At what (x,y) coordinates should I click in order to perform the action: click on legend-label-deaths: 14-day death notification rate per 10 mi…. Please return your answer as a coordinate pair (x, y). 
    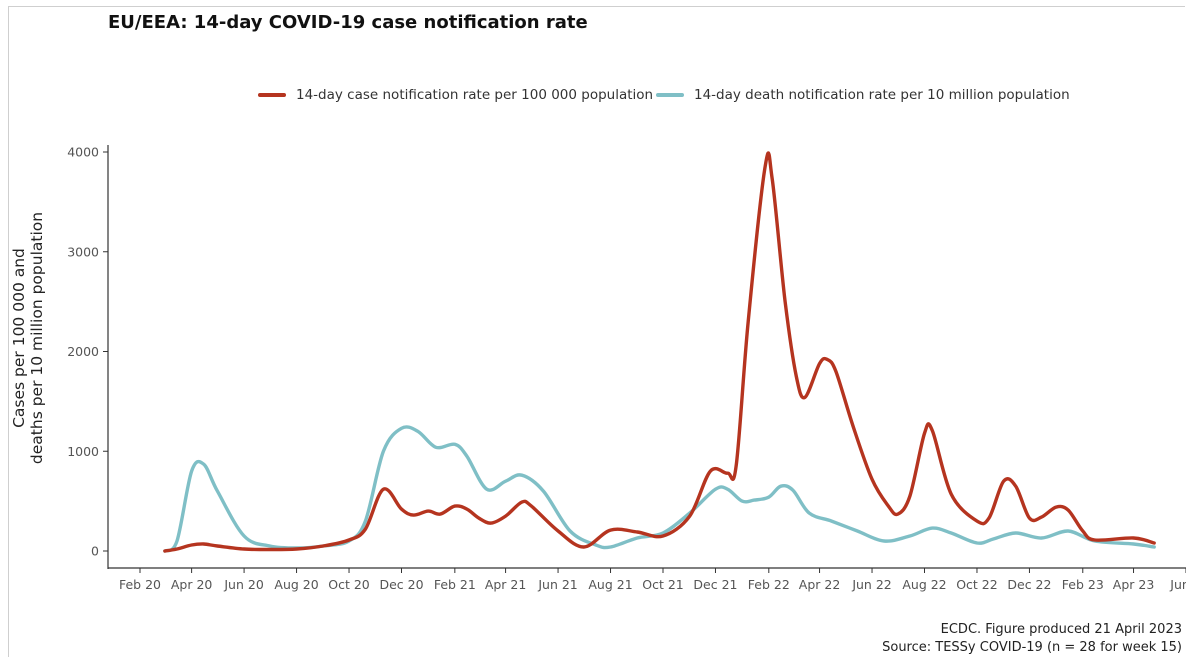
    Looking at the image, I should click on (882, 95).